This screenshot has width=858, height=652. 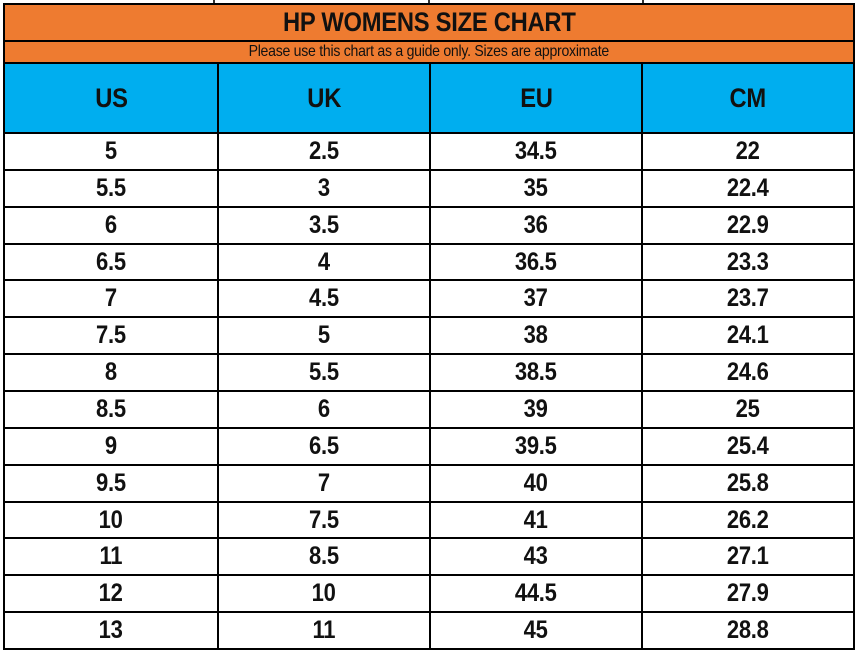 I want to click on size-cell: 27.9, so click(x=747, y=594).